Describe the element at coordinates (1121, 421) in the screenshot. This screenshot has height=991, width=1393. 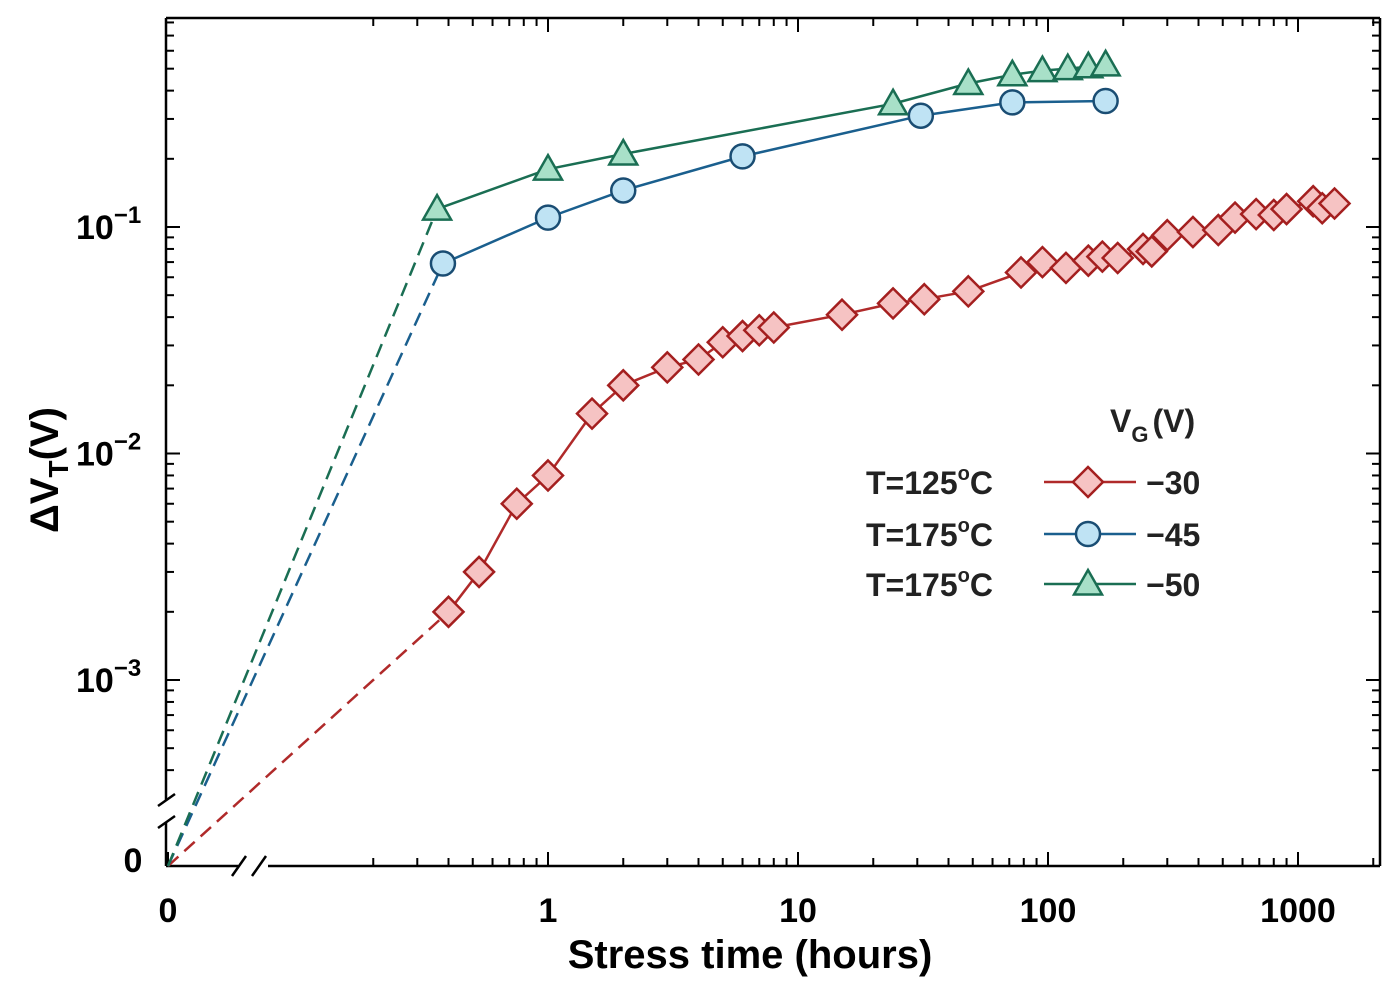
I see `legend-title-main: V` at that location.